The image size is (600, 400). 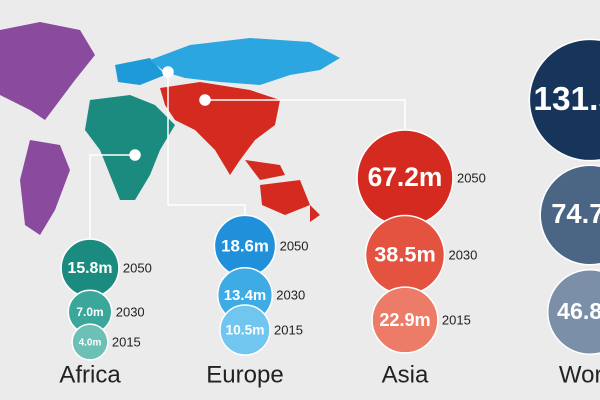 What do you see at coordinates (405, 177) in the screenshot?
I see `value-label: 67.2m` at bounding box center [405, 177].